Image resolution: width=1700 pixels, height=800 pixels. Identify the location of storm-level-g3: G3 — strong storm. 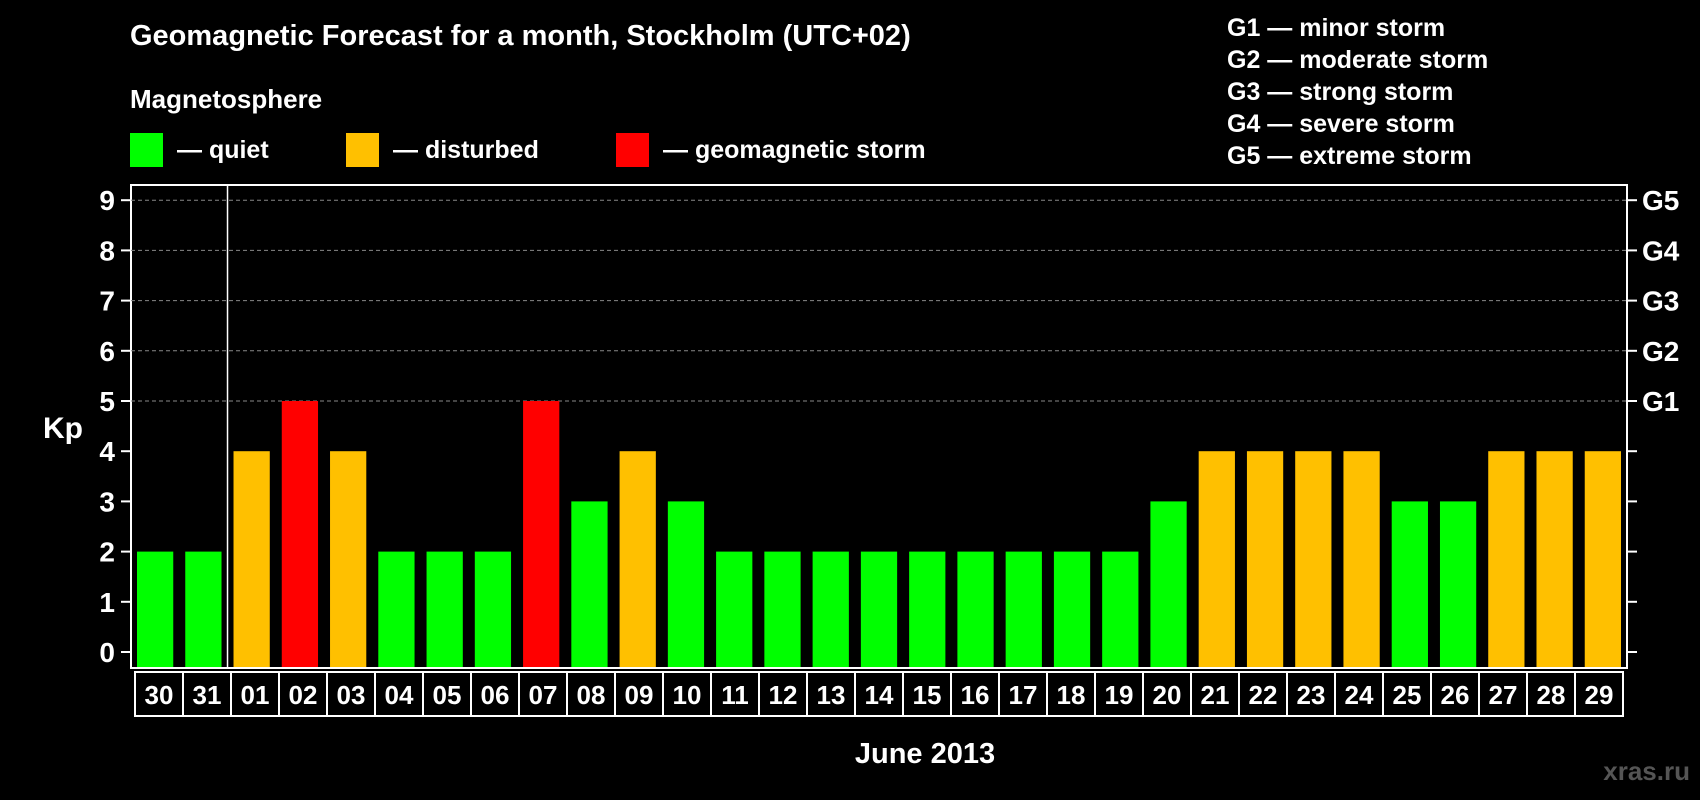
(1340, 92).